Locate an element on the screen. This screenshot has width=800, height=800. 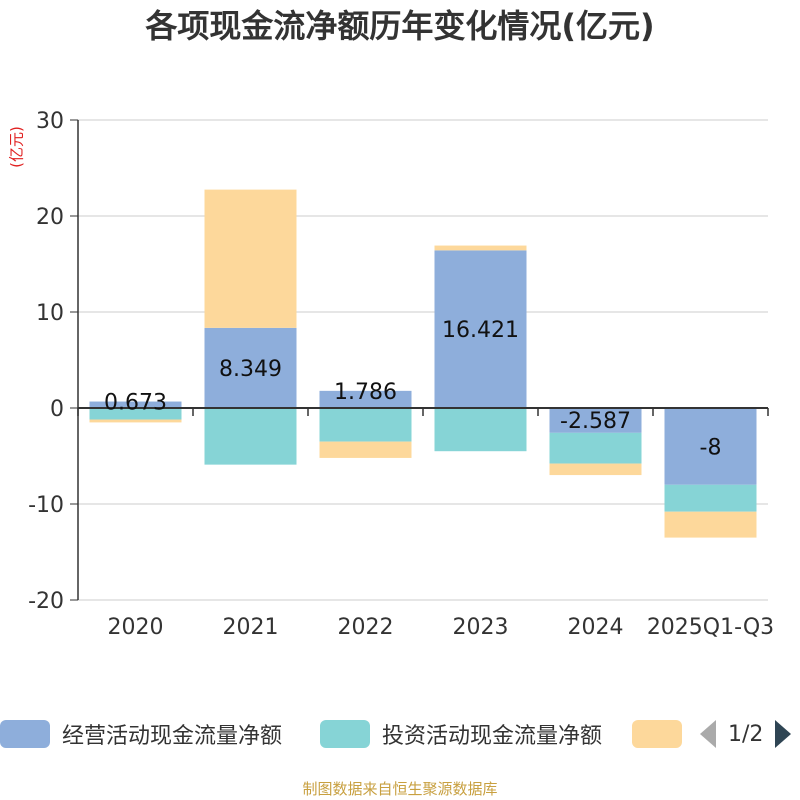
legend-item-operating: 经营活动现金流量净额 is located at coordinates (141, 734).